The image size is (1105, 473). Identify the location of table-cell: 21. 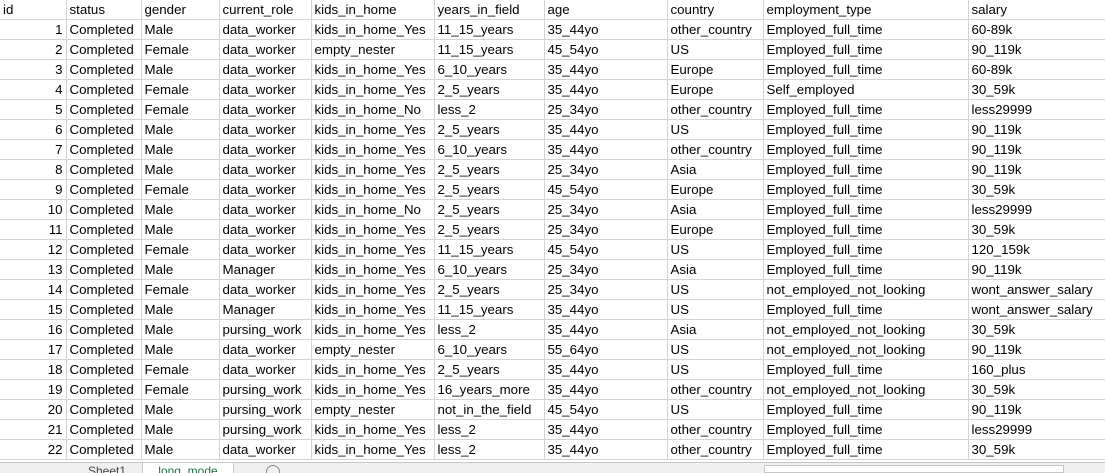
(33, 429).